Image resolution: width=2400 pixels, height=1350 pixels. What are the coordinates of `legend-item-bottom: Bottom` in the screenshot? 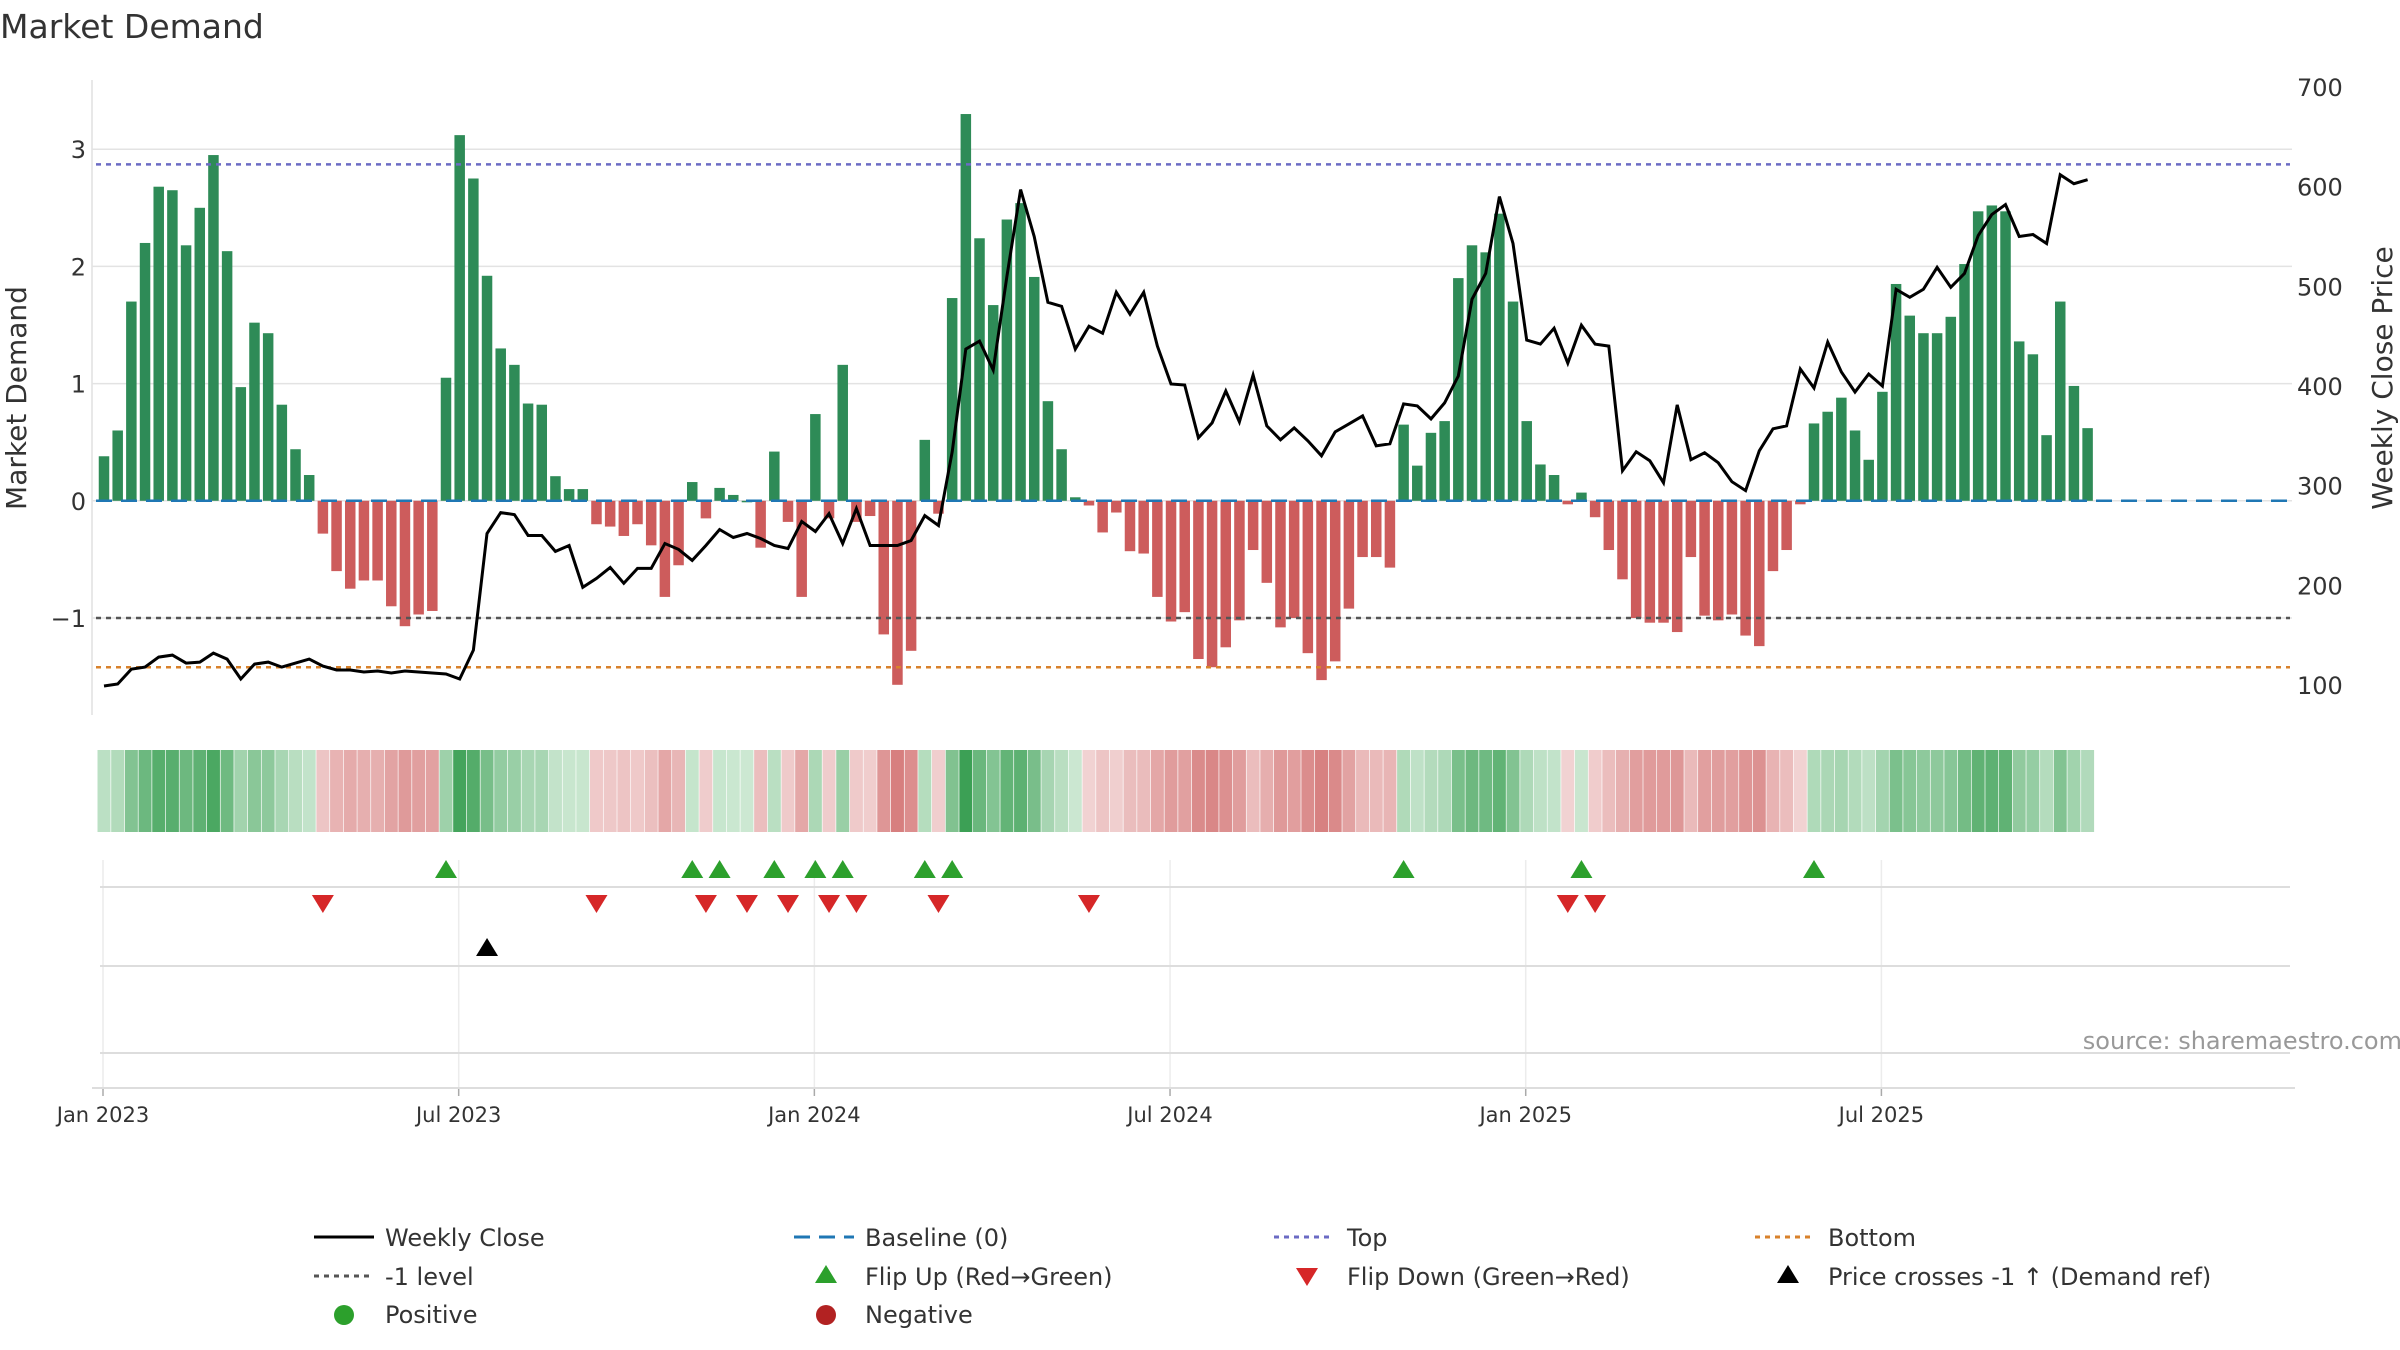 It's located at (1835, 1238).